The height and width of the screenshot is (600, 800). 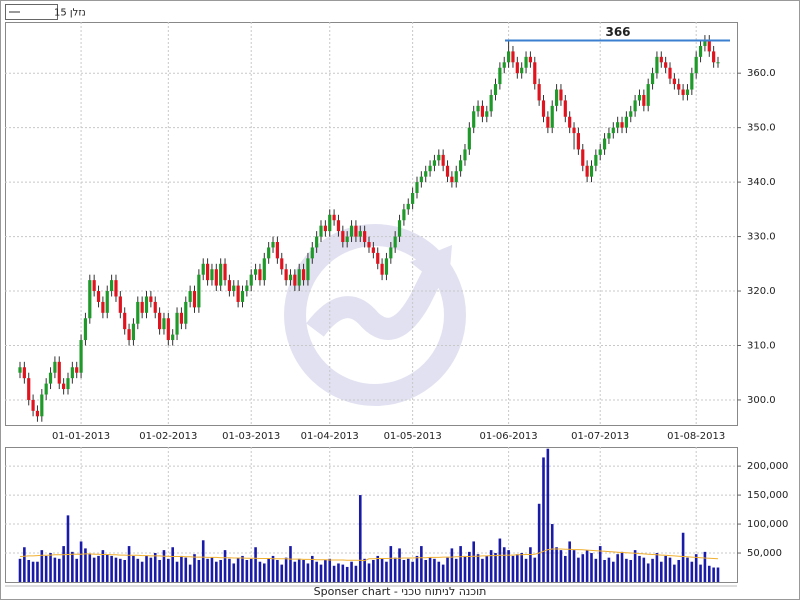 I want to click on x-tick-label: 01-03-2013, so click(x=251, y=436).